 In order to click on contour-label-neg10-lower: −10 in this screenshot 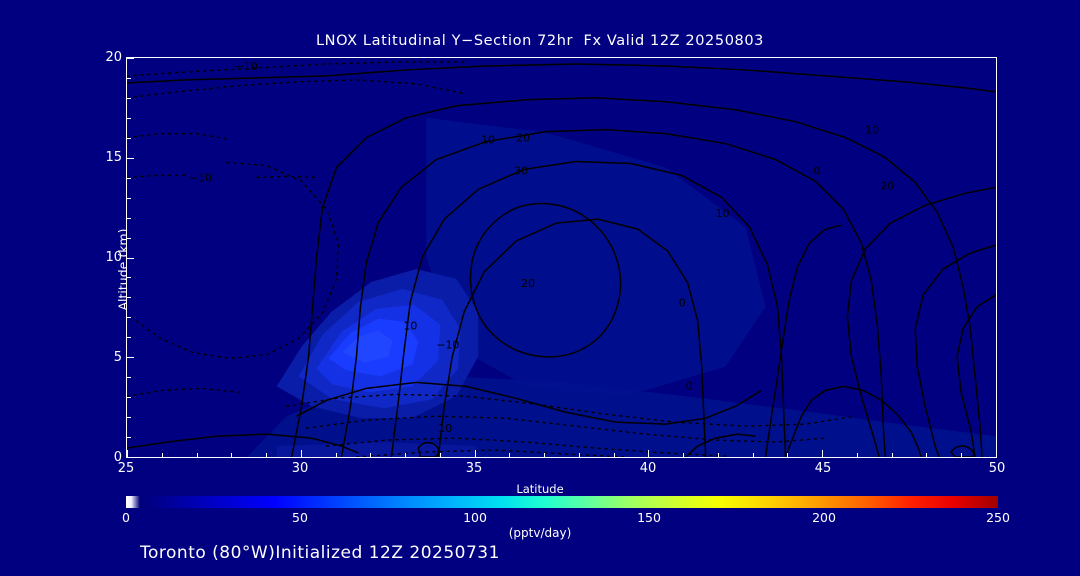, I will do `click(447, 345)`.